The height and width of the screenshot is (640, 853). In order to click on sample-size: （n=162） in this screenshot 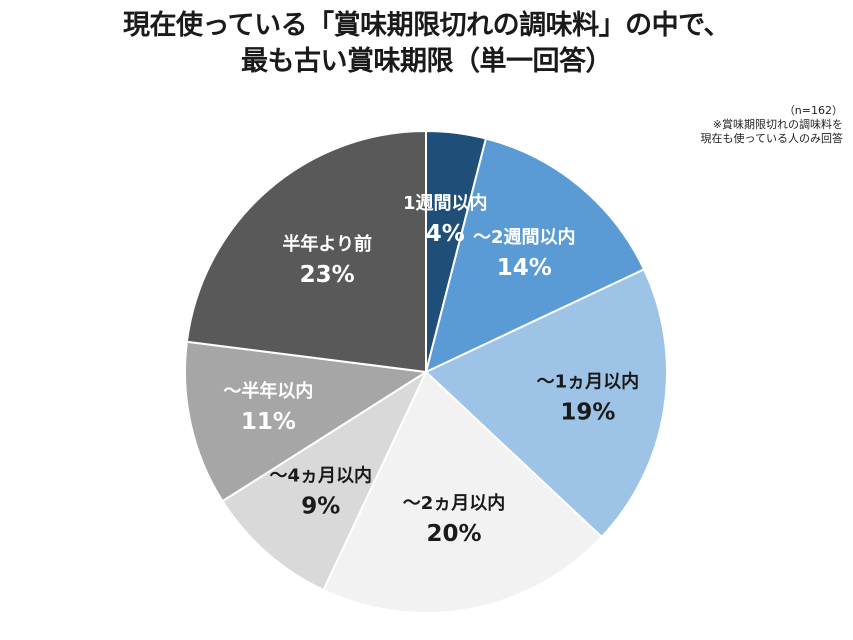, I will do `click(813, 110)`.